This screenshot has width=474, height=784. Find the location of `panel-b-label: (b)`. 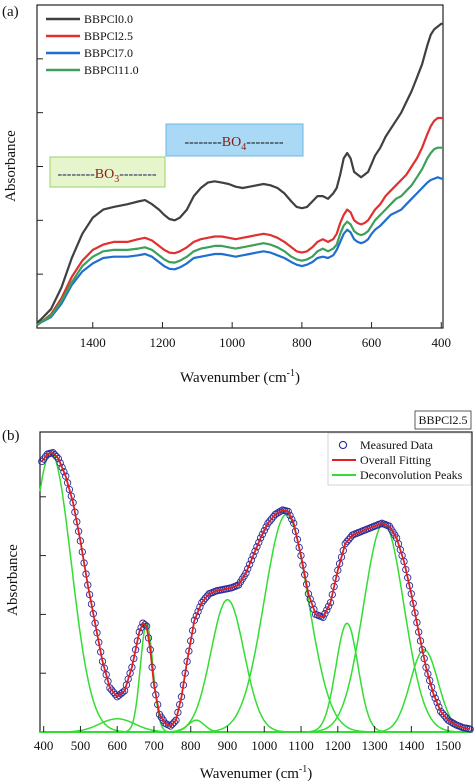

panel-b-label: (b) is located at coordinates (11, 436).